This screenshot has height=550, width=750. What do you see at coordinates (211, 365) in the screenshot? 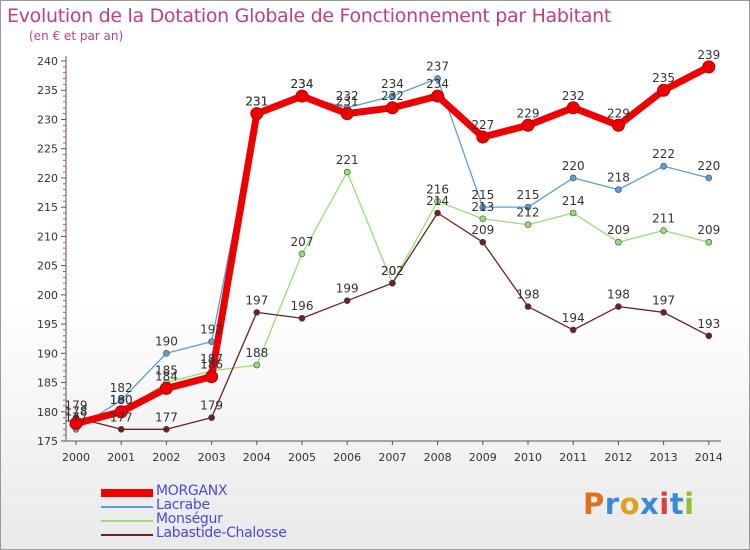
I see `data-label: 186` at bounding box center [211, 365].